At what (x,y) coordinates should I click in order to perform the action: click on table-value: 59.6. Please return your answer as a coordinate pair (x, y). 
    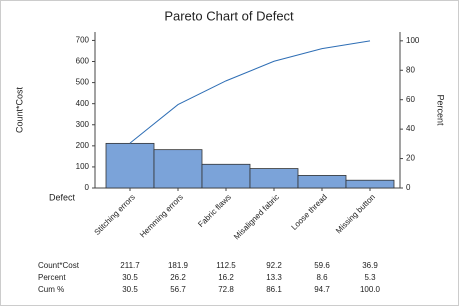
    Looking at the image, I should click on (322, 265).